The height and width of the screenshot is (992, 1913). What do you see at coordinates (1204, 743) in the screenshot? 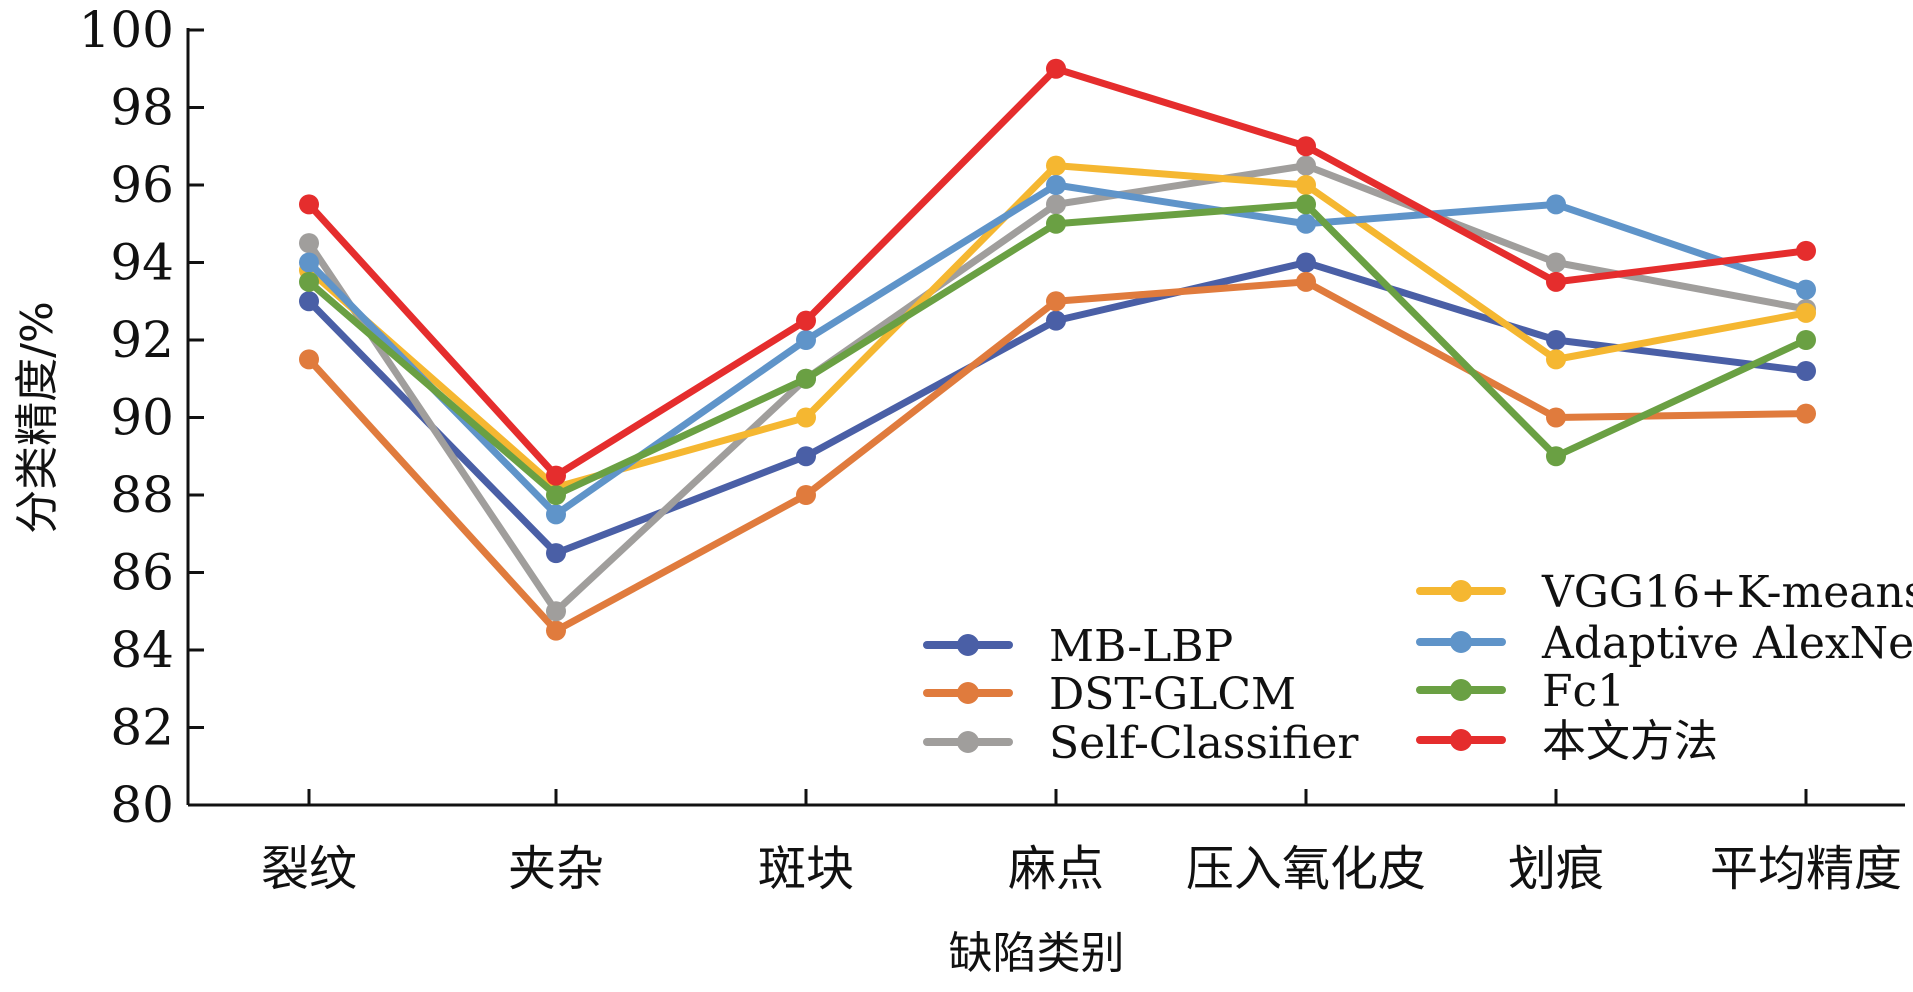
I see `legend-label: Self-Classifier` at bounding box center [1204, 743].